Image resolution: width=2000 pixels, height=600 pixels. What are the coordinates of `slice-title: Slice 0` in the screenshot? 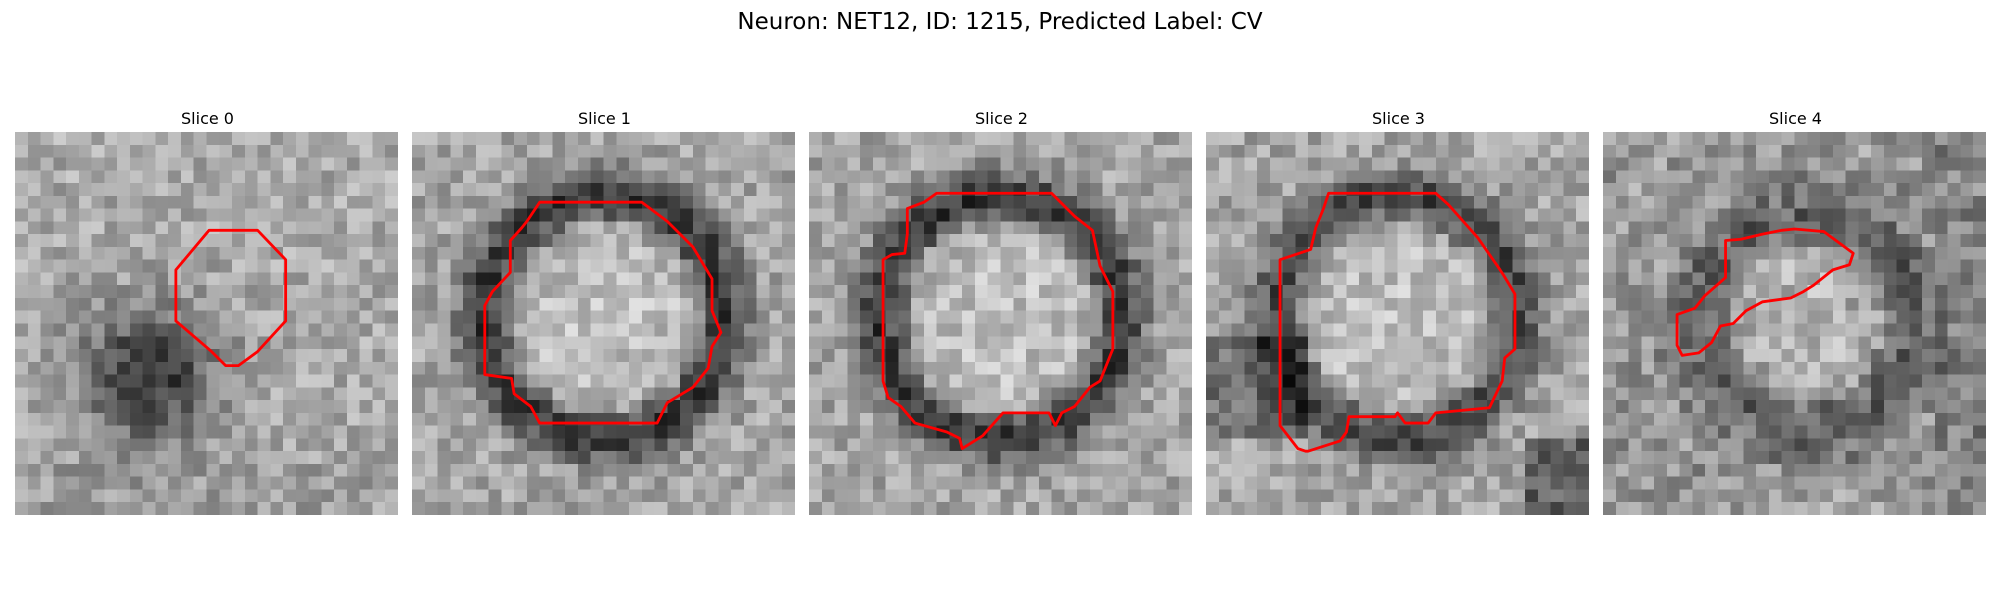 It's located at (207, 118).